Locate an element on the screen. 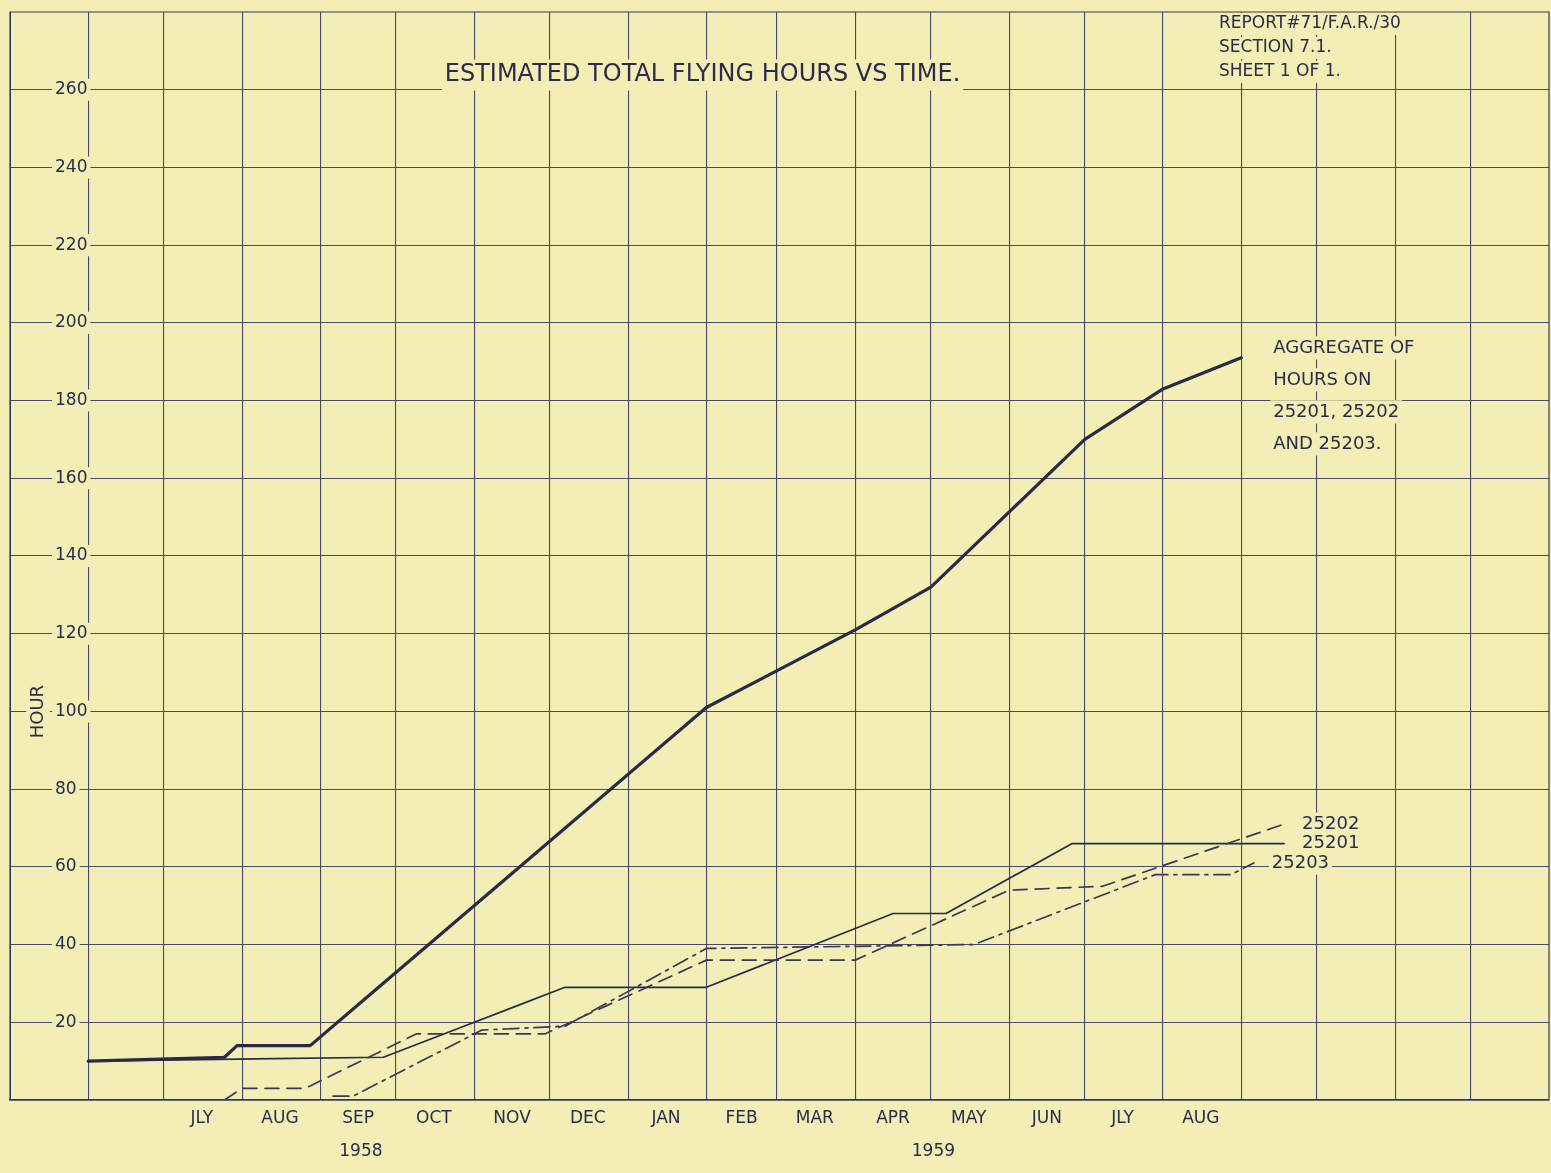  series-label: 25203 is located at coordinates (1300, 861).